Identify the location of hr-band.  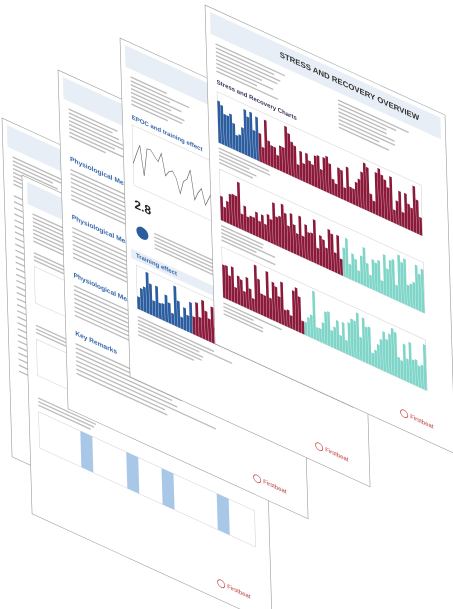
(133, 472).